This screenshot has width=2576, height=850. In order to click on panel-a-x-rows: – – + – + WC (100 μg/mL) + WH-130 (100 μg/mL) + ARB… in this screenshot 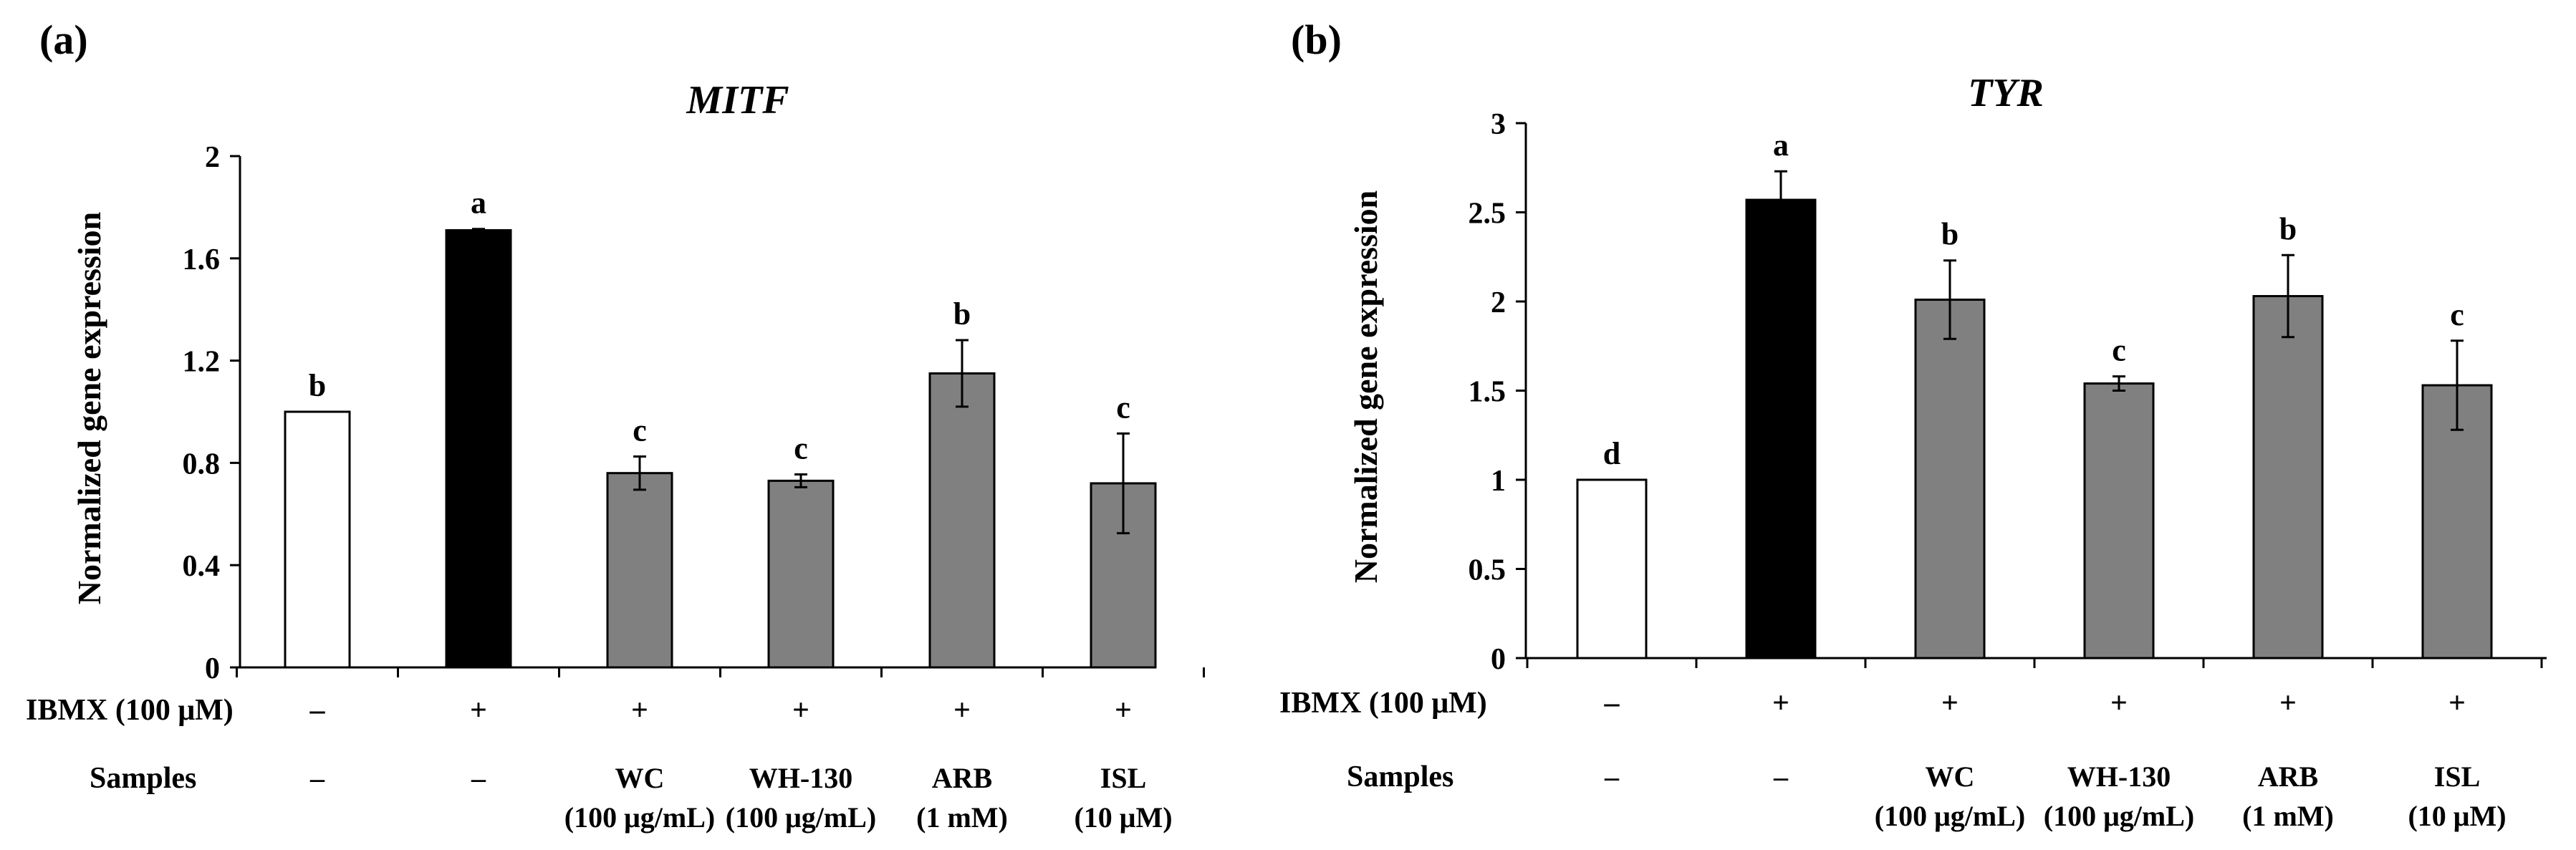, I will do `click(741, 764)`.